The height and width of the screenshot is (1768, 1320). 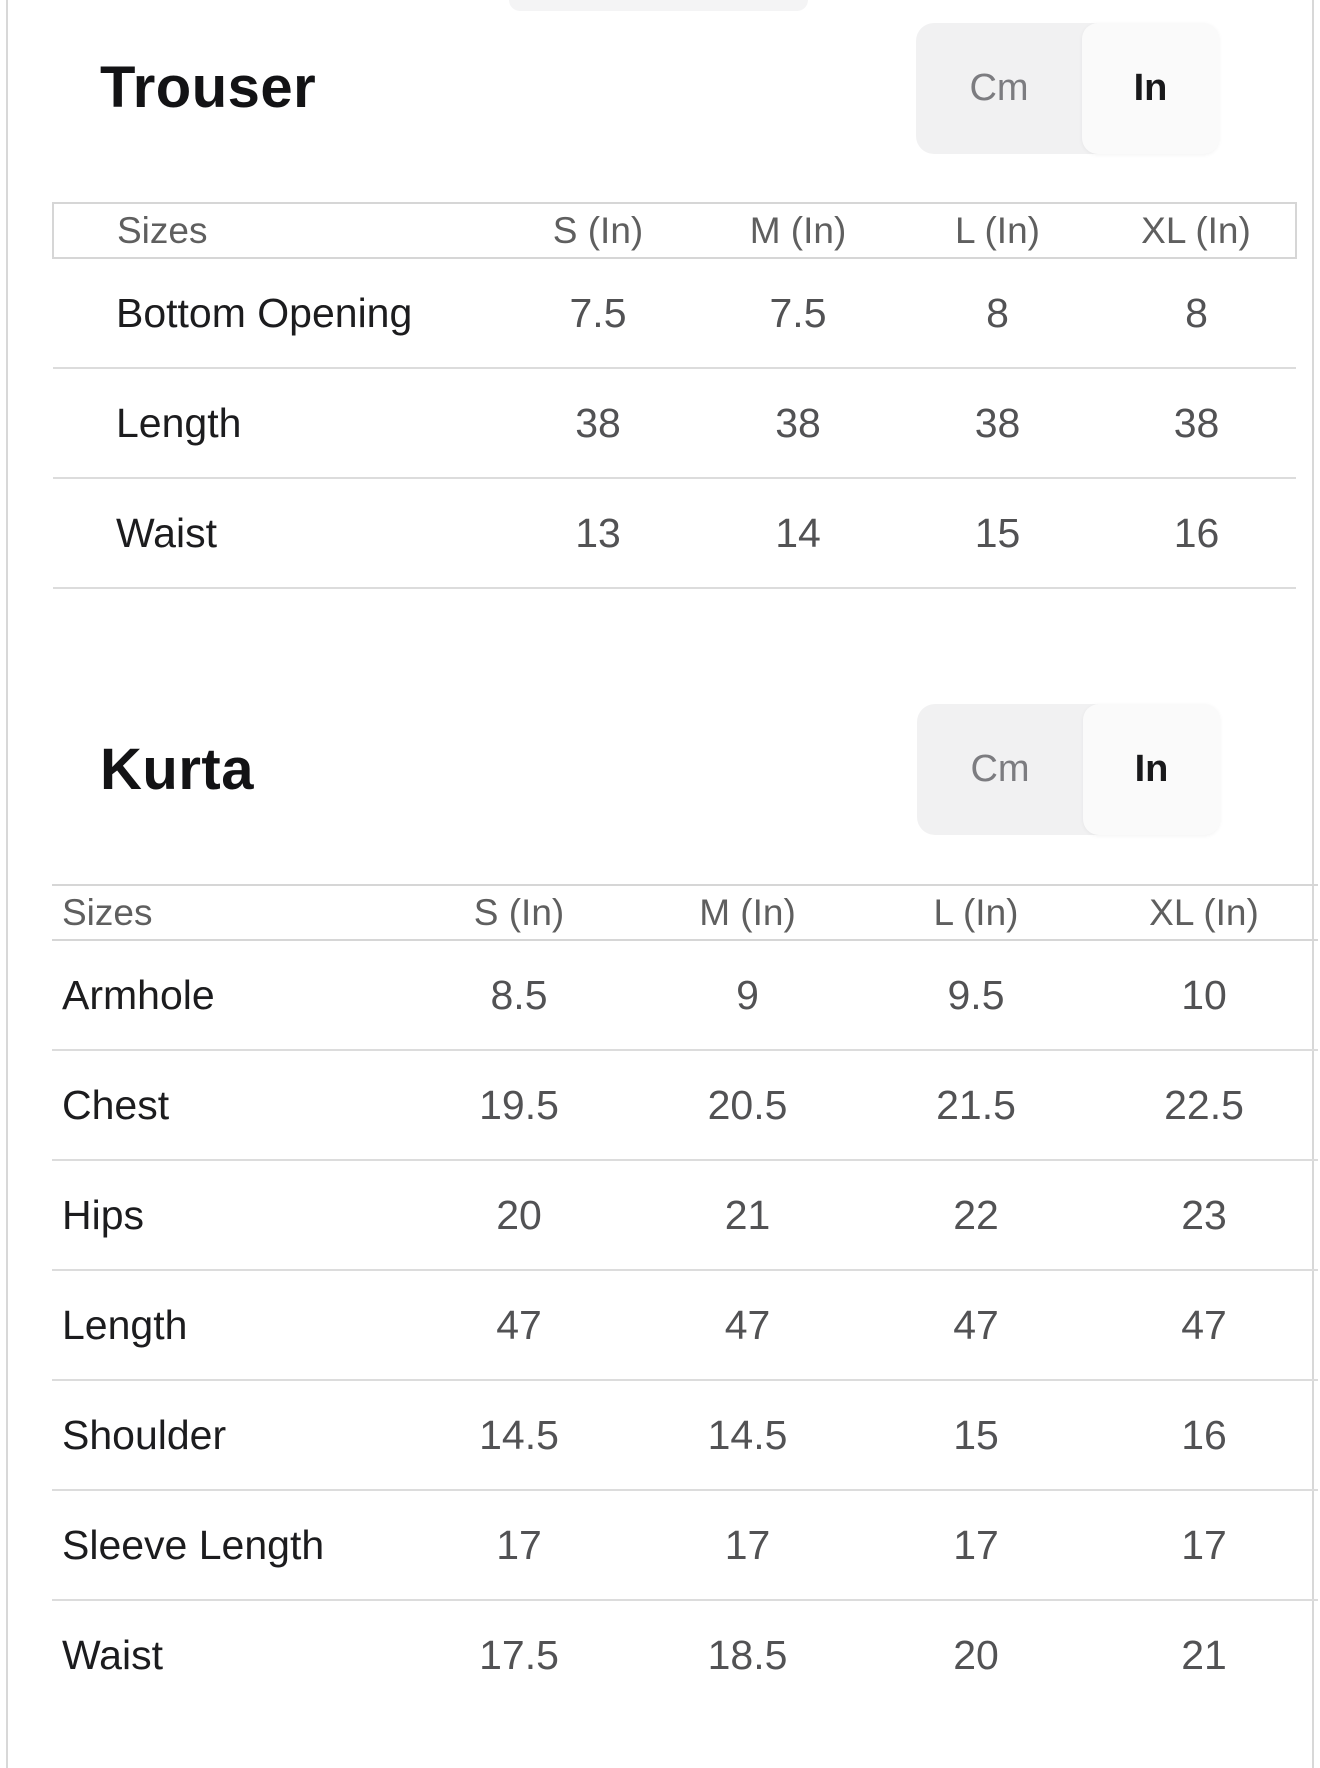 I want to click on row-label: Chest, so click(x=228, y=1105).